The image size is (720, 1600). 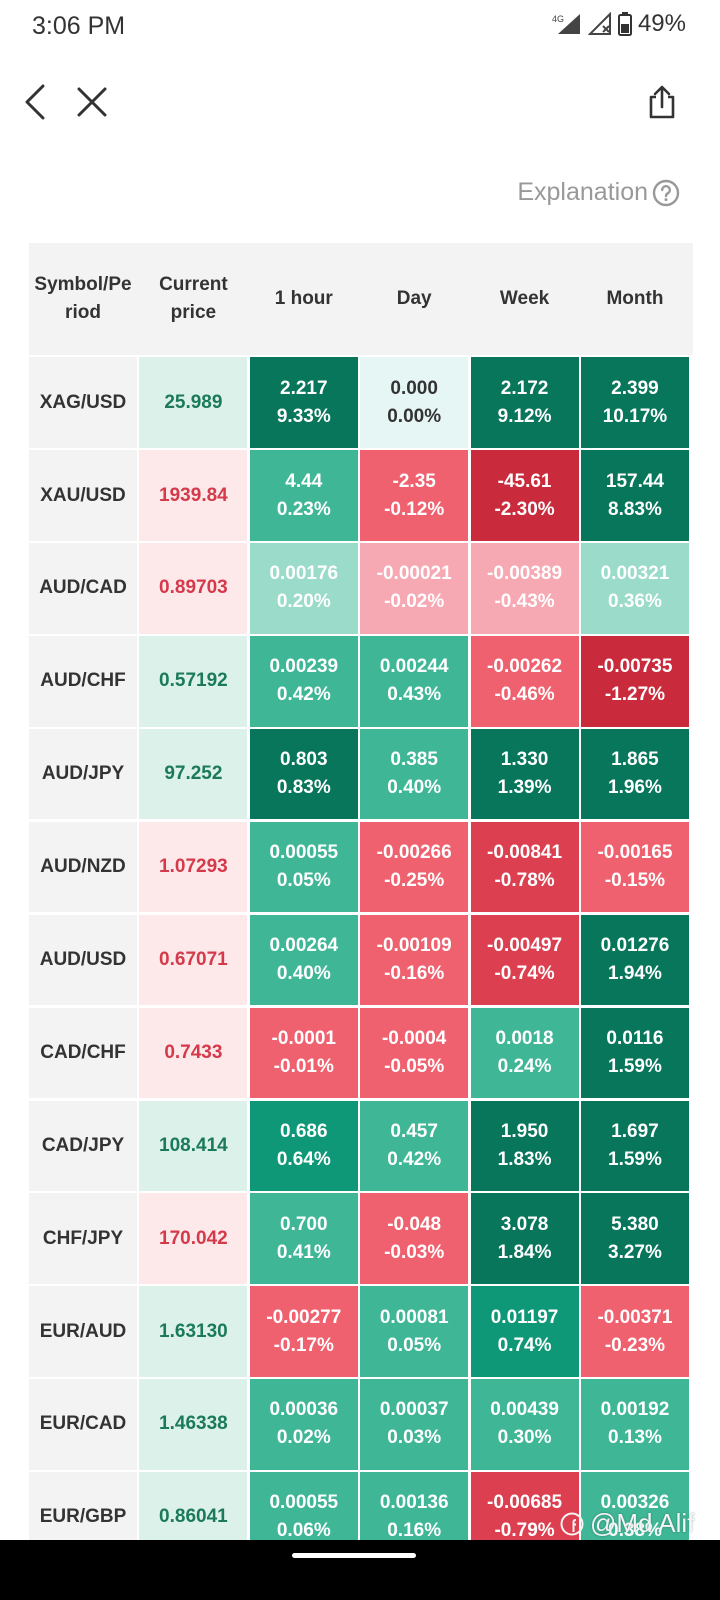 What do you see at coordinates (303, 1252) in the screenshot?
I see `change-percent: 0.41%` at bounding box center [303, 1252].